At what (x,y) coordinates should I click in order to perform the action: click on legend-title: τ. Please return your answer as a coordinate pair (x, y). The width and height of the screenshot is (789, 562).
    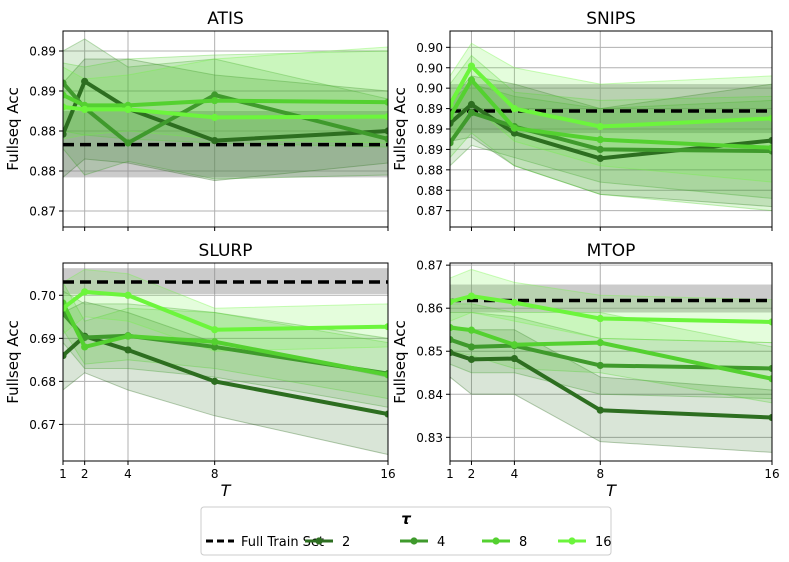
    Looking at the image, I should click on (406, 519).